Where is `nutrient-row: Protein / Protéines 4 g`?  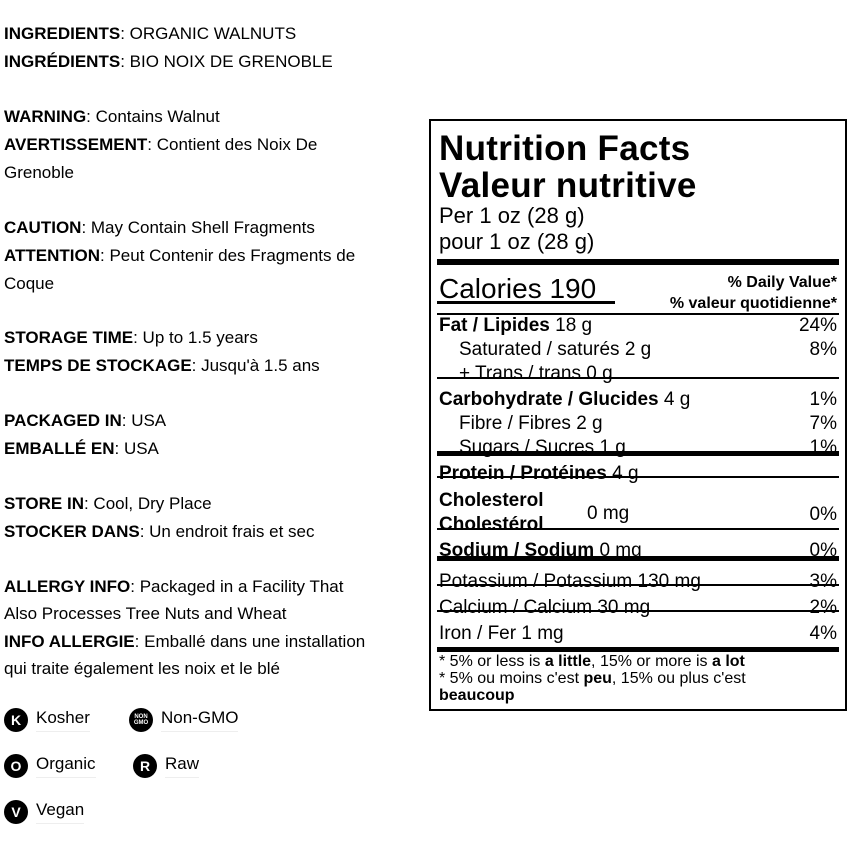
nutrient-row: Protein / Protéines 4 g is located at coordinates (638, 474).